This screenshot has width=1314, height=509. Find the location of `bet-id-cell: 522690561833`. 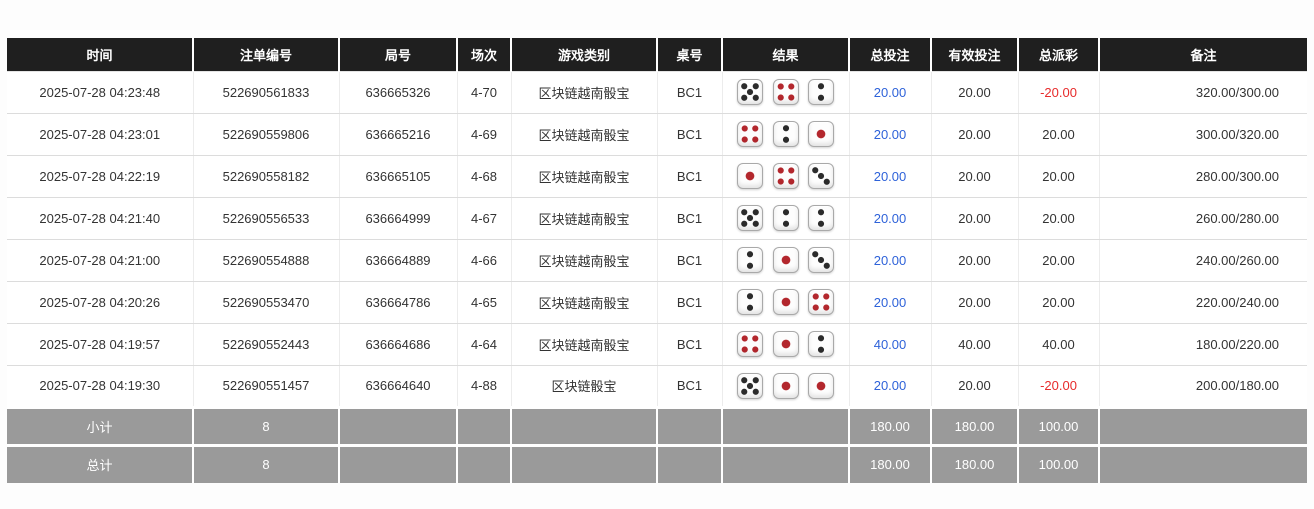

bet-id-cell: 522690561833 is located at coordinates (266, 92).